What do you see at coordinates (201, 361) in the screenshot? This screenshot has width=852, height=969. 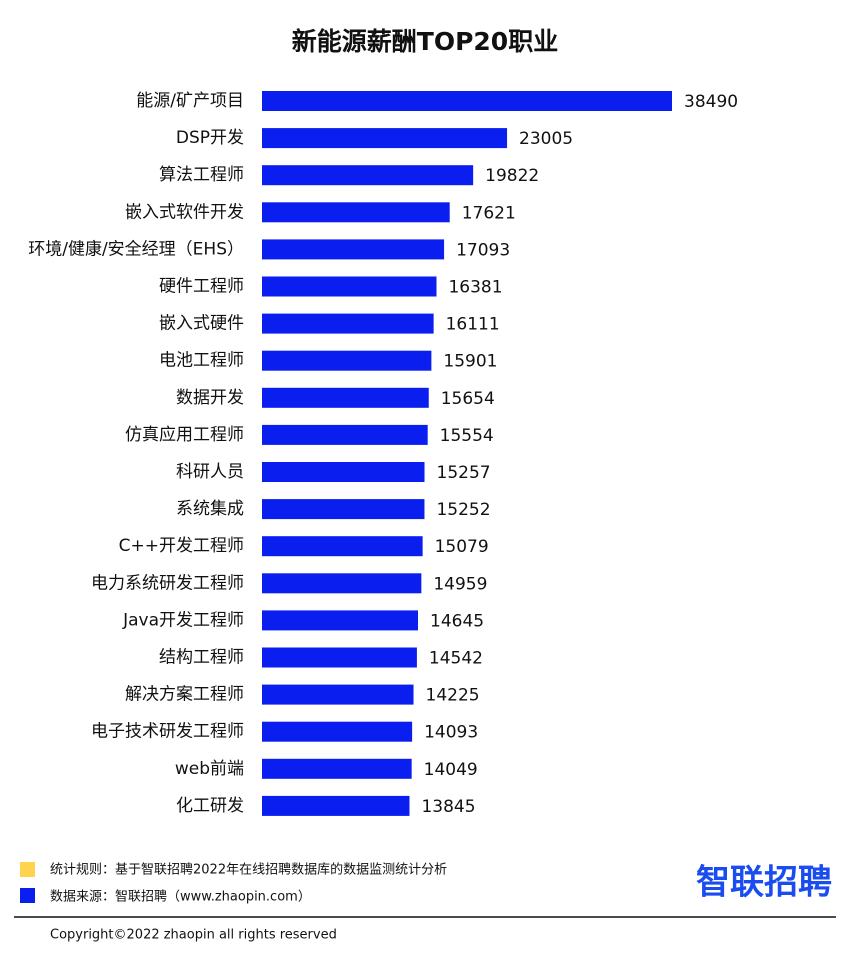 I see `category-label: 电池工程师` at bounding box center [201, 361].